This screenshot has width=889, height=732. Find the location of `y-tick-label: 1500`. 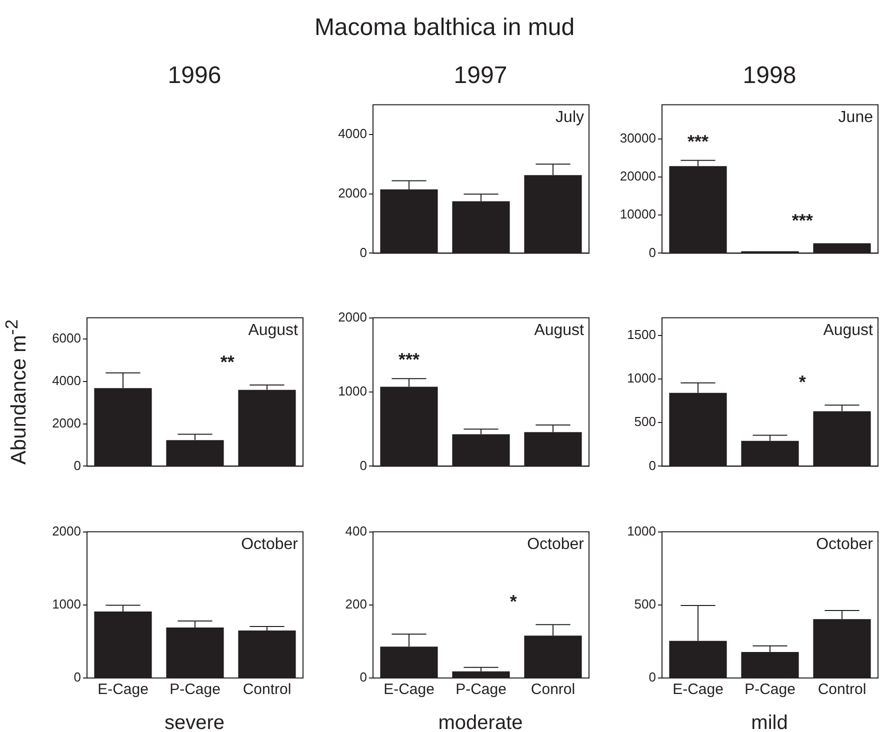

y-tick-label: 1500 is located at coordinates (641, 334).